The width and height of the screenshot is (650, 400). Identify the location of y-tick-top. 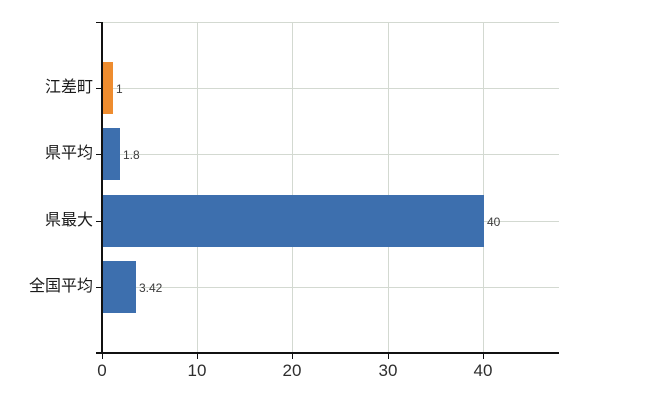
(99, 22).